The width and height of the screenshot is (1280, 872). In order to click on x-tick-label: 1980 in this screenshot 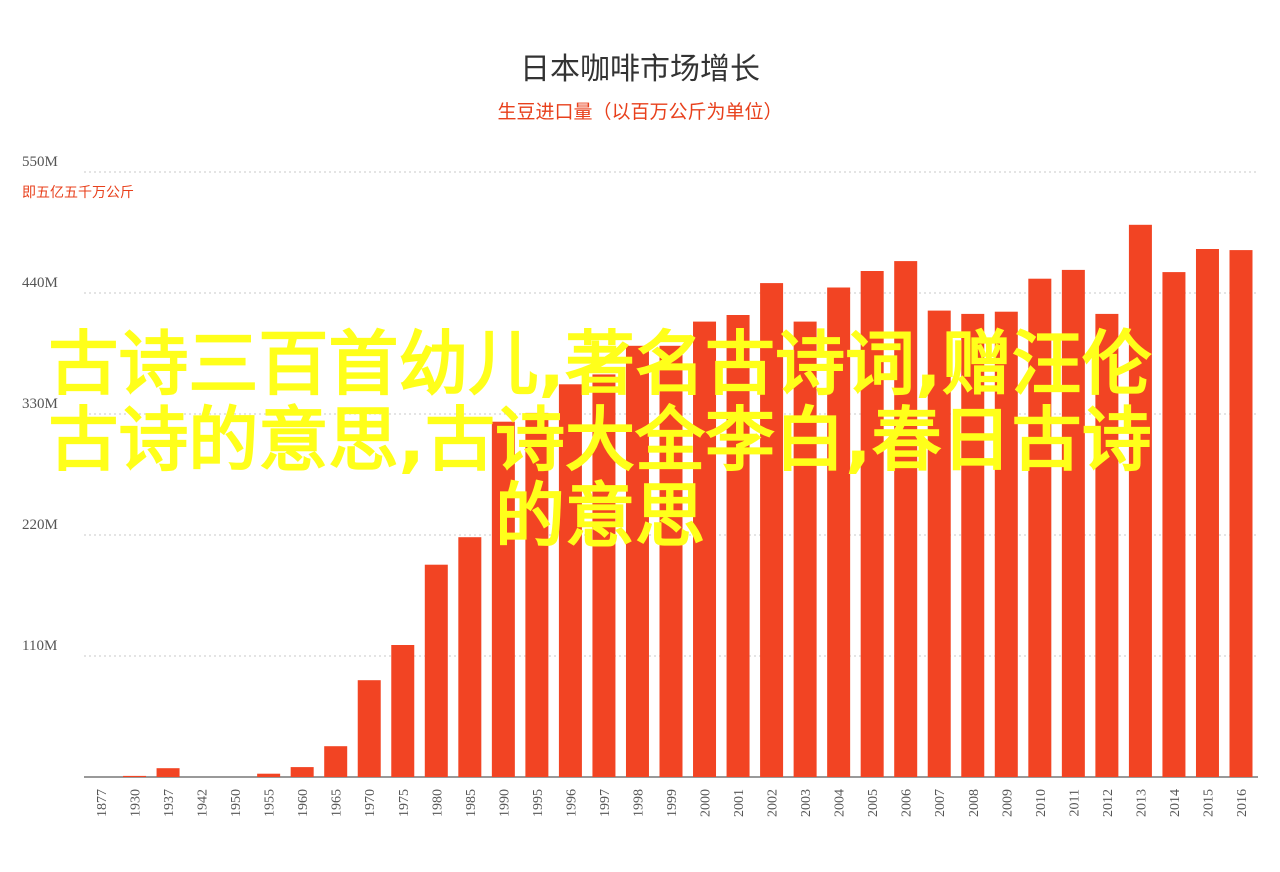, I will do `click(437, 803)`.